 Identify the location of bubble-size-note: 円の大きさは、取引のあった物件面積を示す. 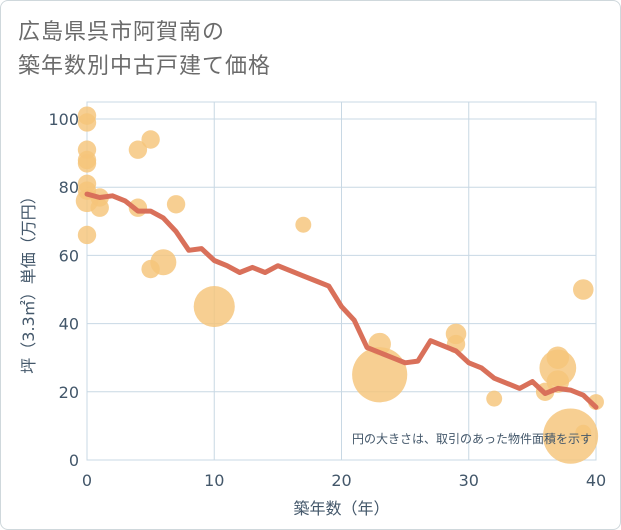
(472, 438).